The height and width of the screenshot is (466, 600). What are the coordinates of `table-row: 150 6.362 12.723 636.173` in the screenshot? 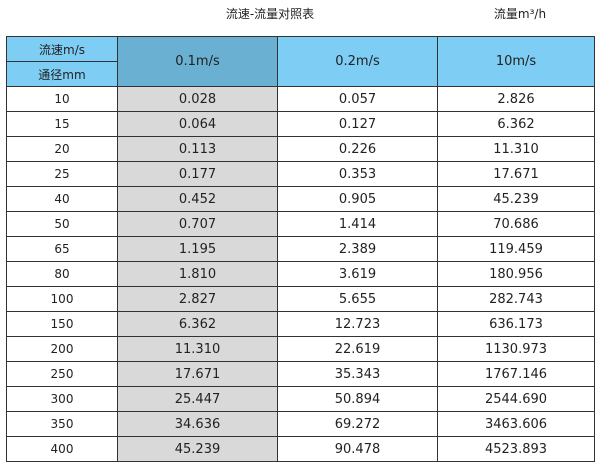 It's located at (300, 324).